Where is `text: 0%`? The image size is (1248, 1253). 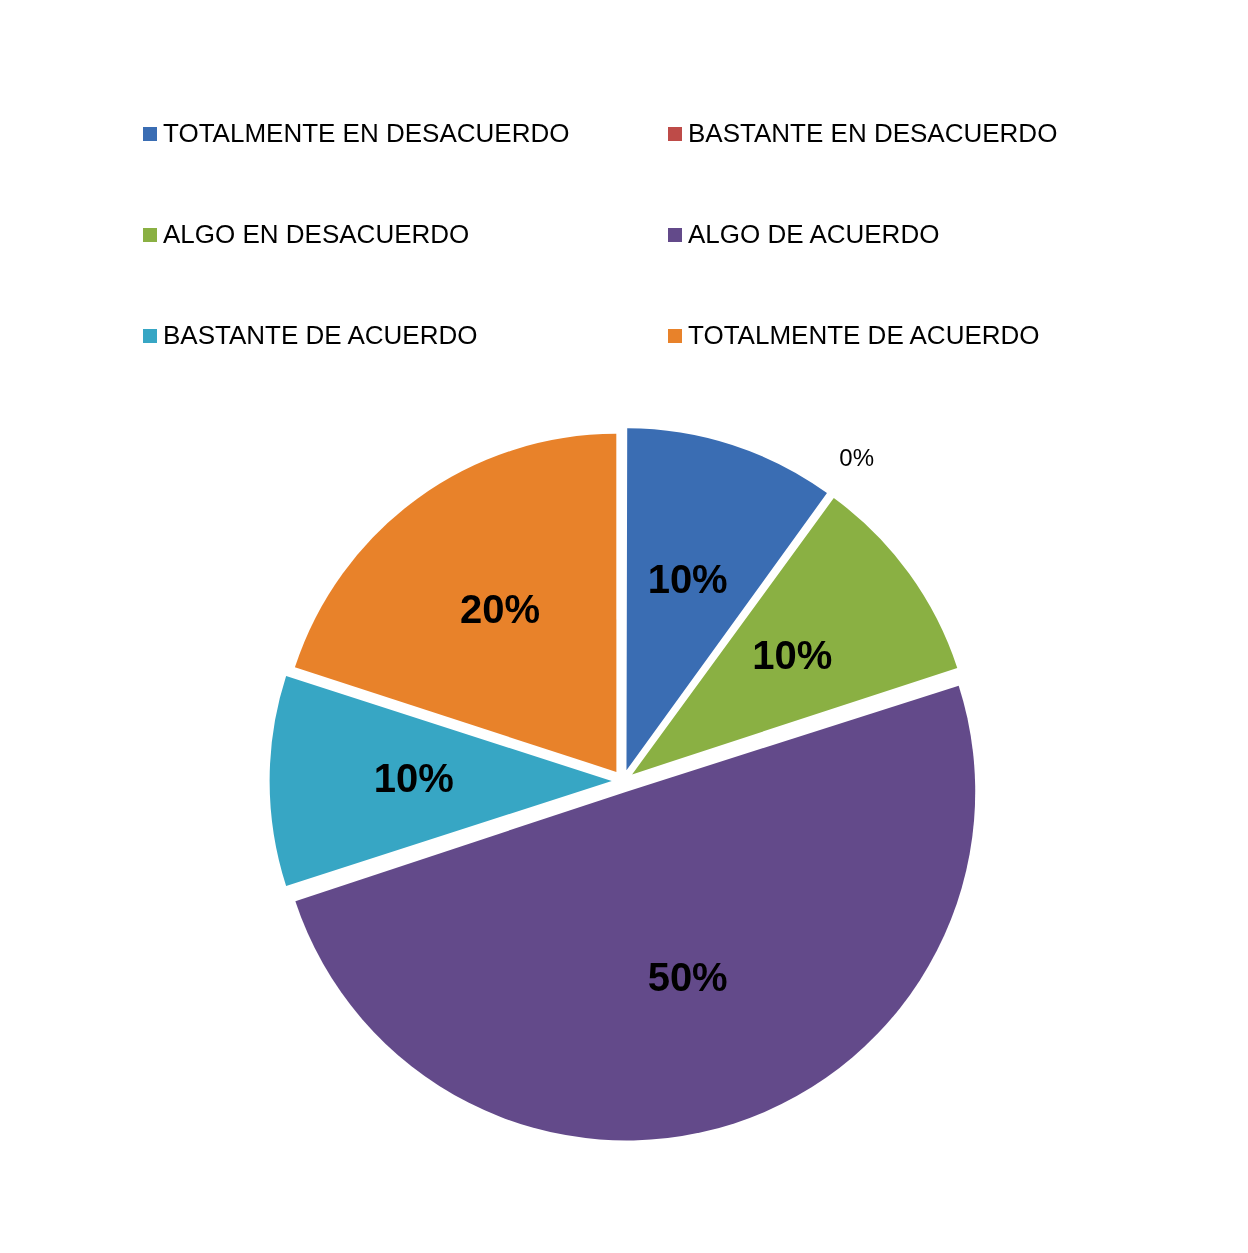
text: 0% is located at coordinates (856, 458).